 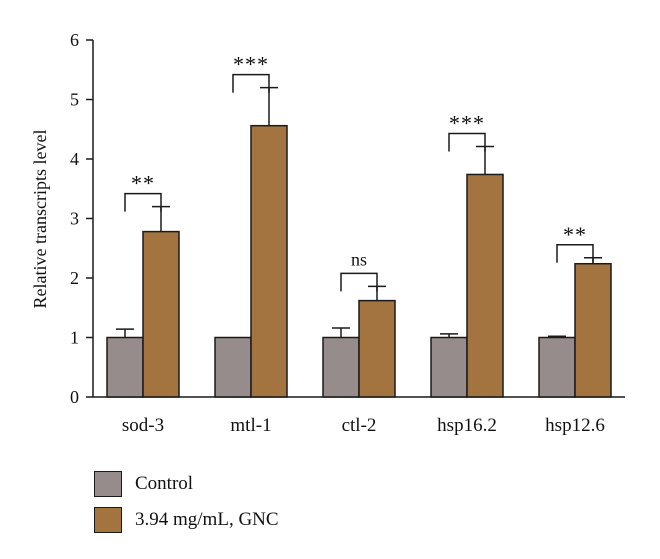 I want to click on significance-label: ns, so click(x=359, y=259).